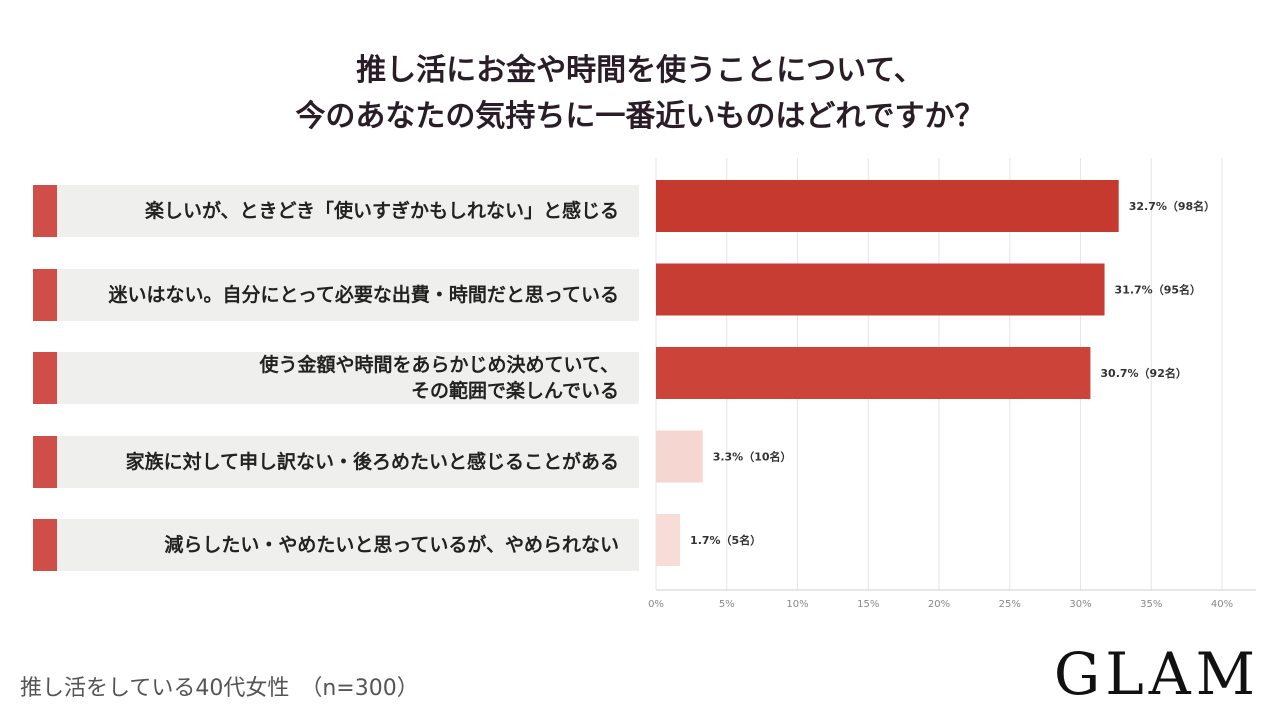  What do you see at coordinates (725, 540) in the screenshot?
I see `data-label: 1.7%（5名）` at bounding box center [725, 540].